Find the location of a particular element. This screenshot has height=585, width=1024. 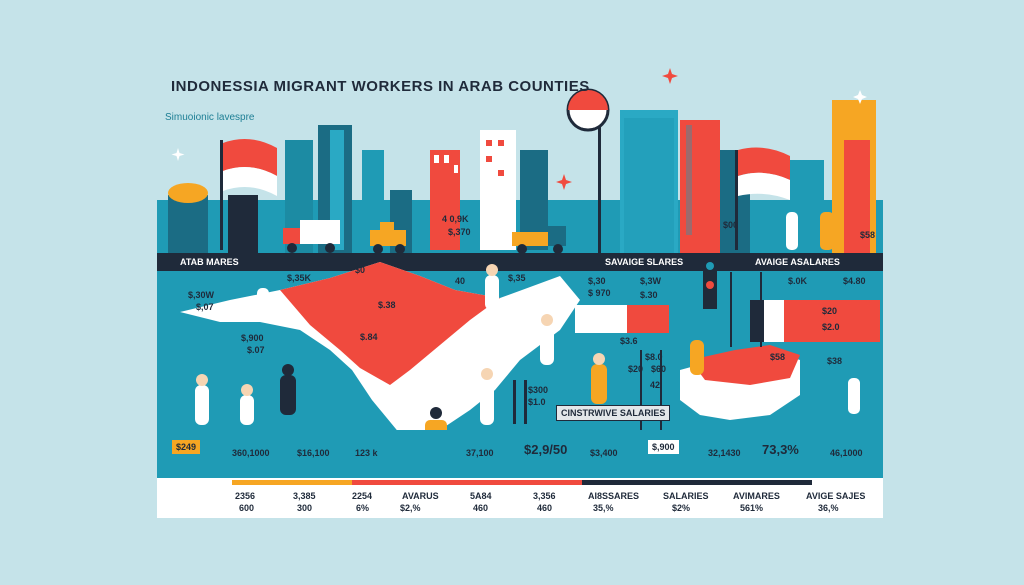

skyline-right is located at coordinates (748, 177).